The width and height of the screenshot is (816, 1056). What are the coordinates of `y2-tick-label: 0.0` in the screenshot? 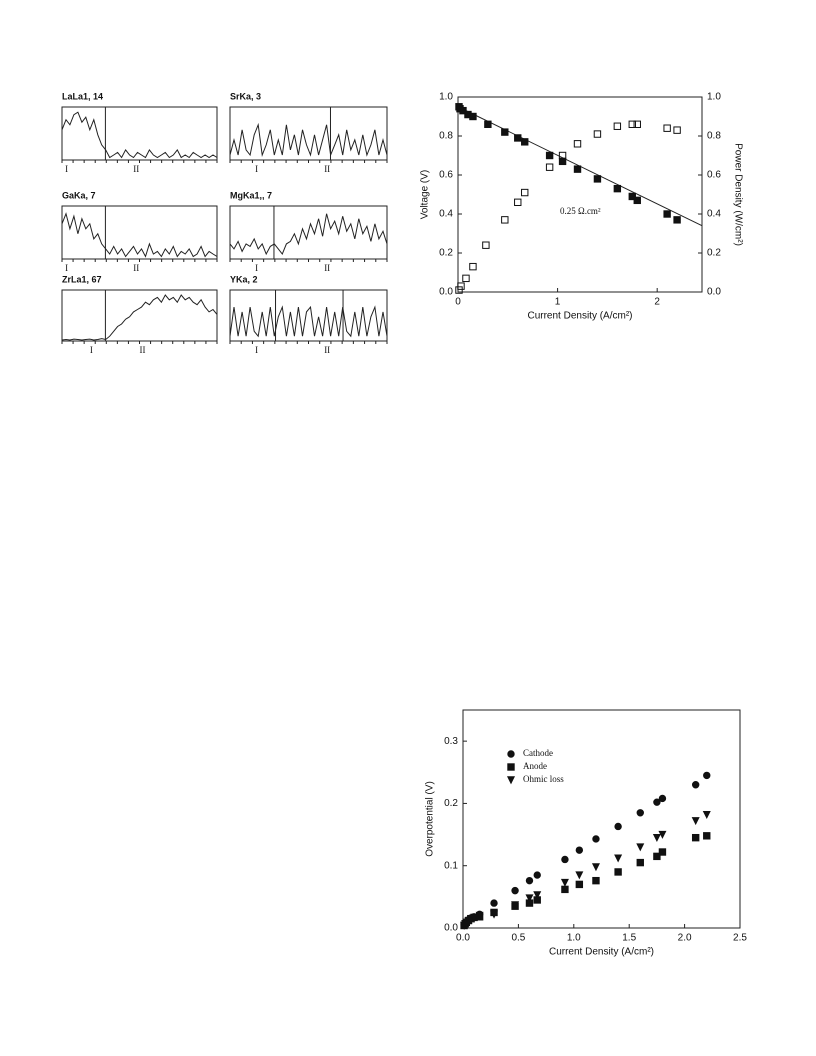 It's located at (714, 292).